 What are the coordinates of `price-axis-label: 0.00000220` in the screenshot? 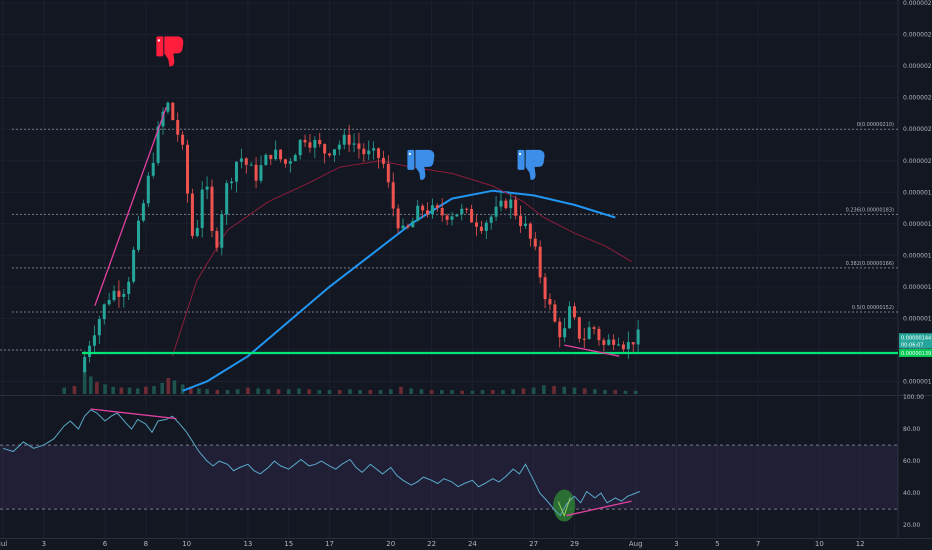 It's located at (917, 98).